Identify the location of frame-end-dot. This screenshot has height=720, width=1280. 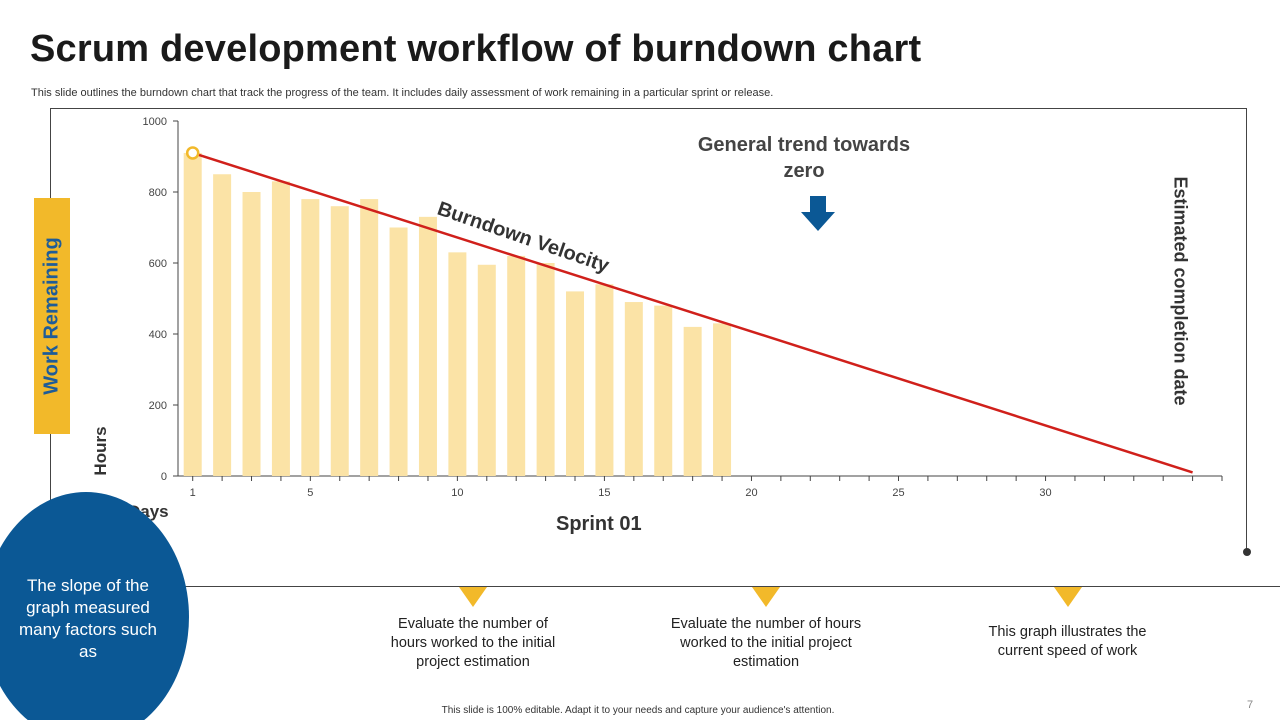
(1247, 552).